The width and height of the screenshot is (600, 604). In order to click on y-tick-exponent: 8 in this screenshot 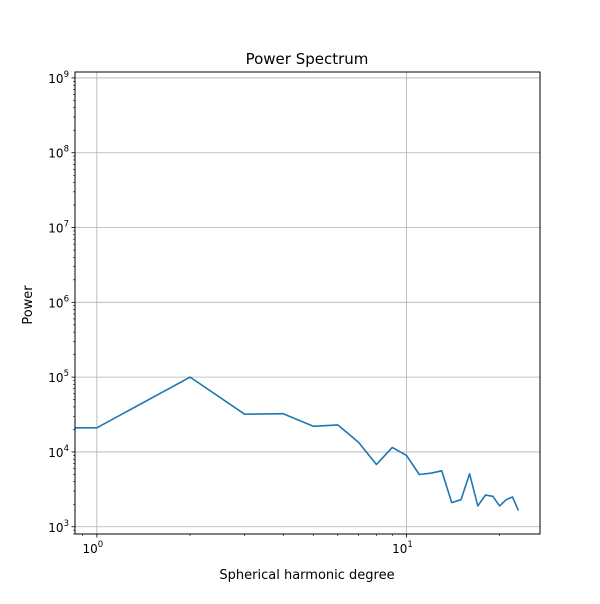, I will do `click(66, 150)`.